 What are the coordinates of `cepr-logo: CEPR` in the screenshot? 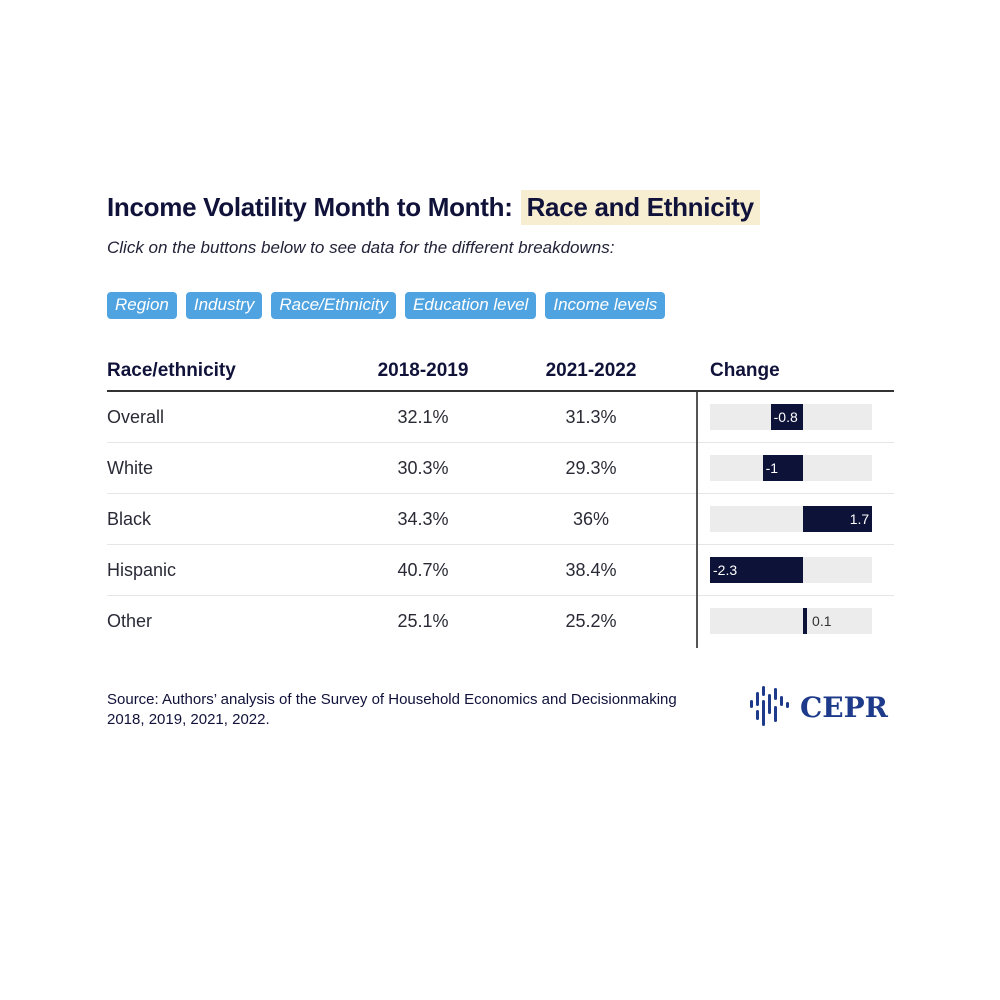 It's located at (818, 707).